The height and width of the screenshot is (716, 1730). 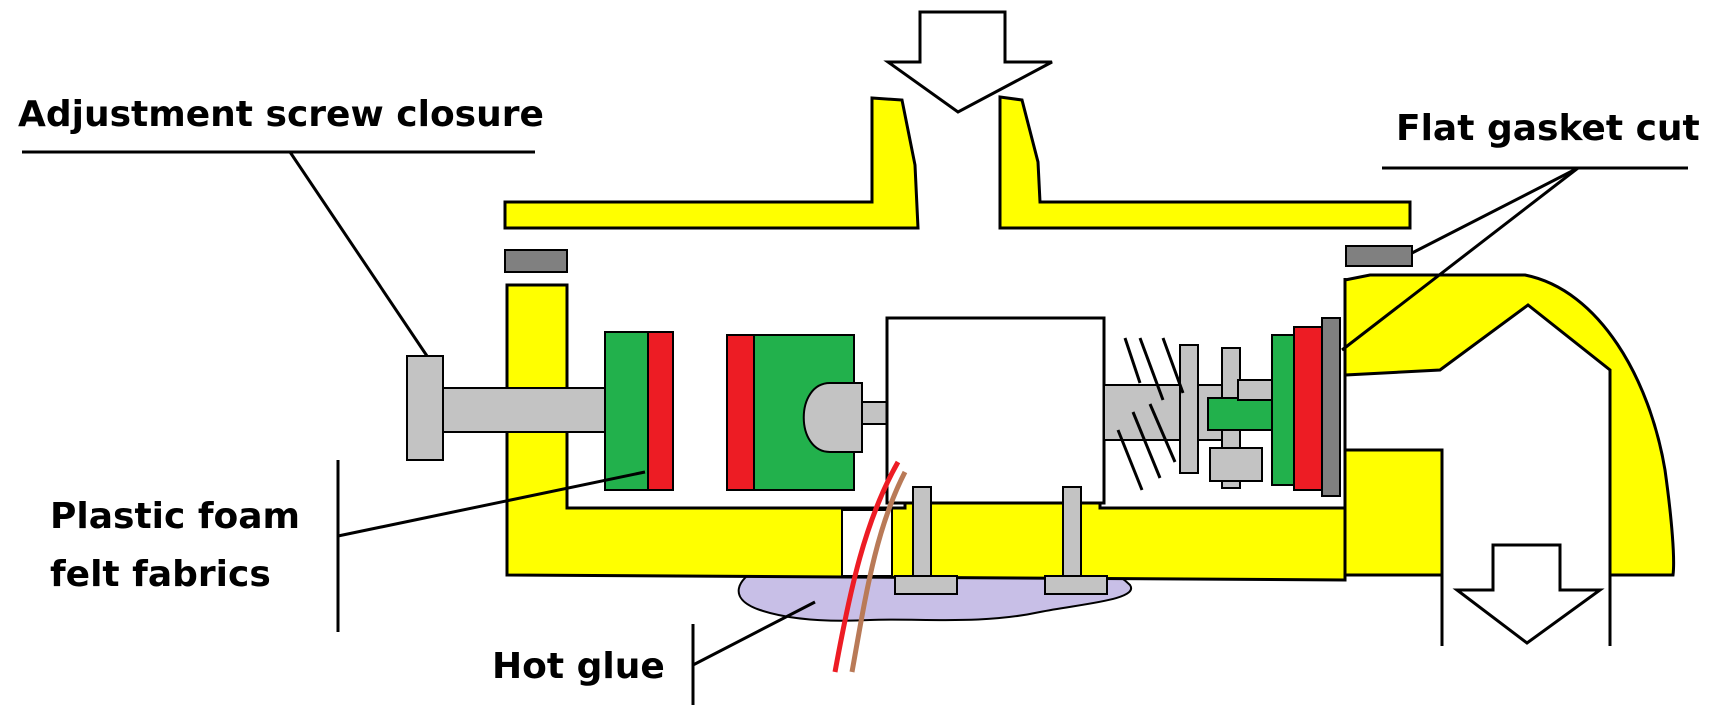 I want to click on plunger-rod-upper, so click(x=1189, y=409).